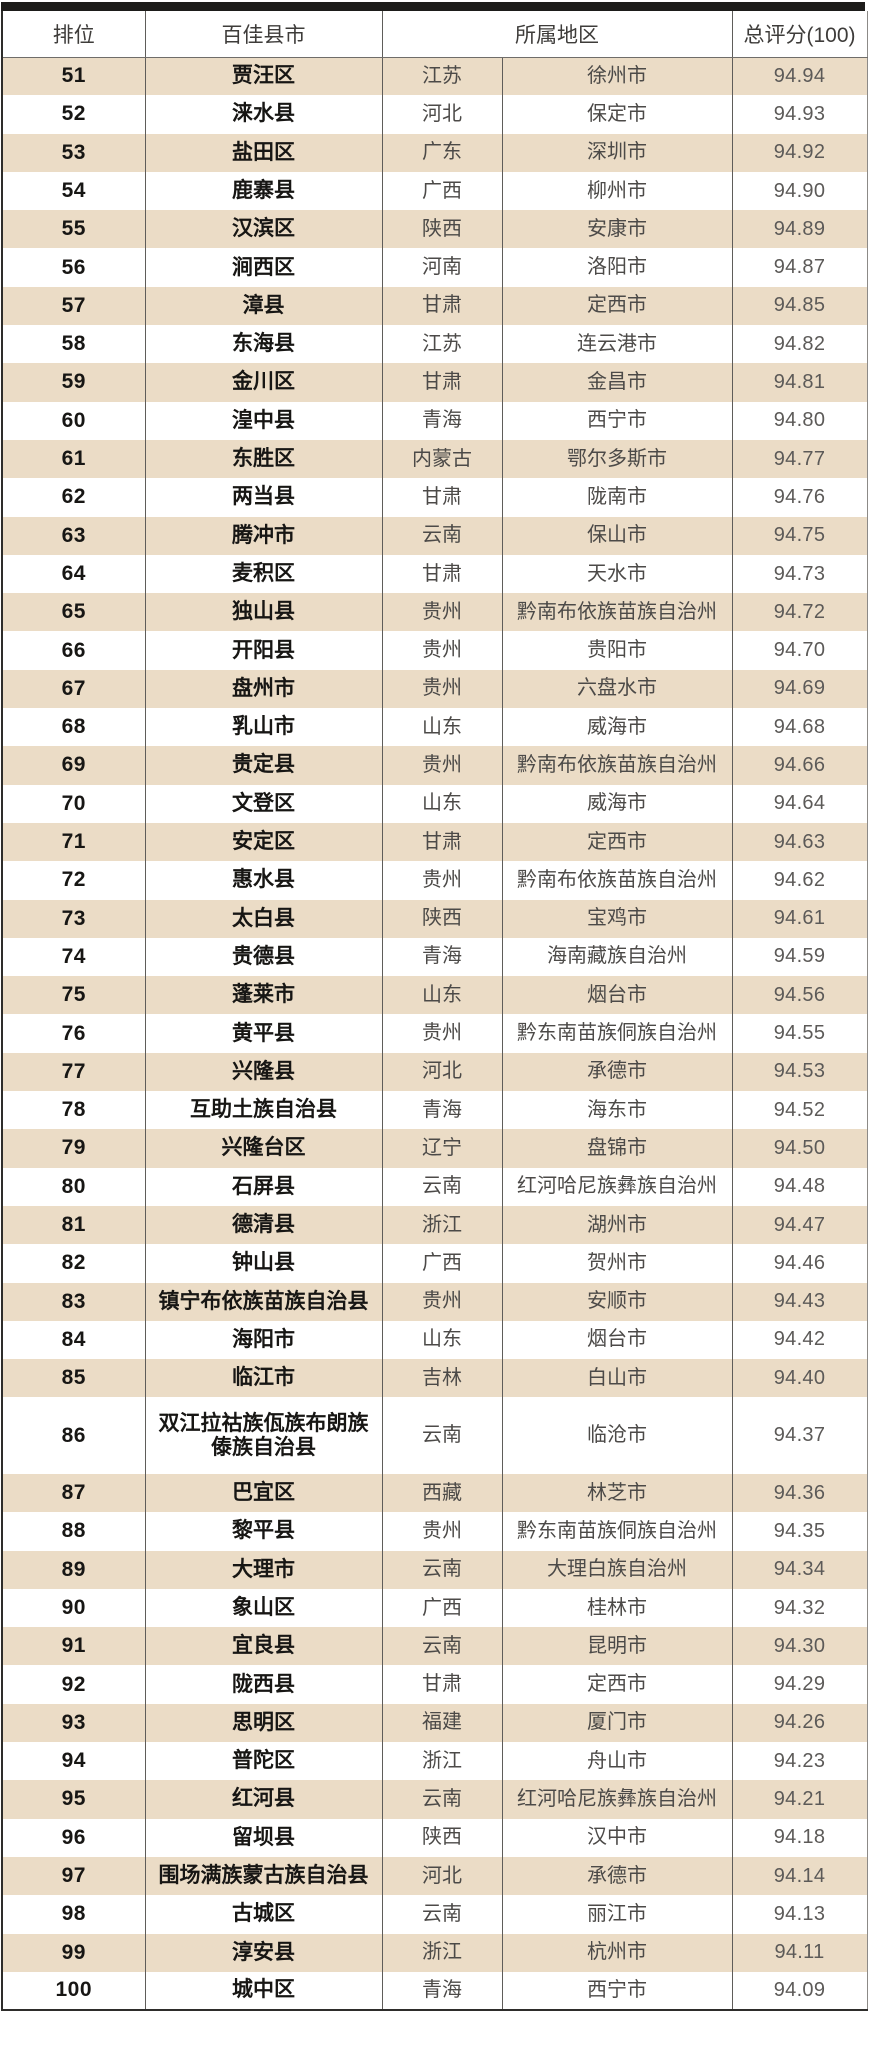  What do you see at coordinates (263, 612) in the screenshot?
I see `county-cell: 独山县` at bounding box center [263, 612].